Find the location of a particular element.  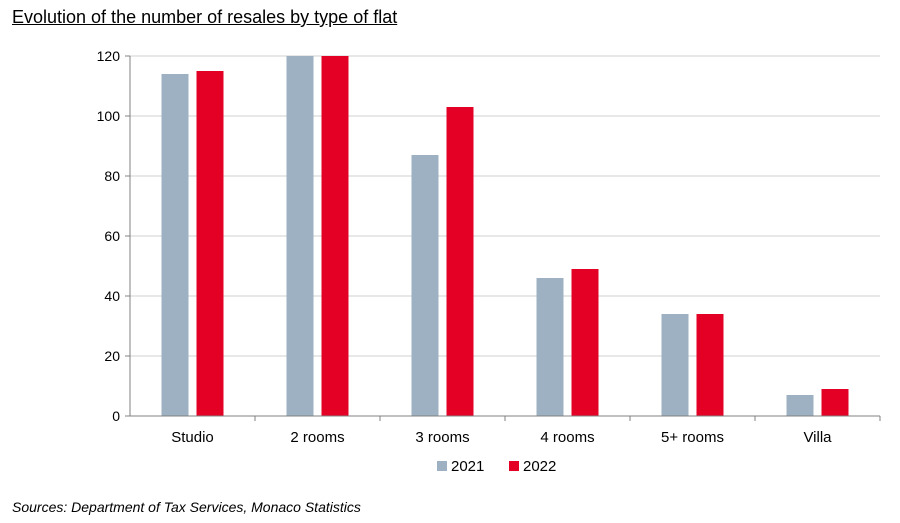

legend: 2021 2022 is located at coordinates (496, 466).